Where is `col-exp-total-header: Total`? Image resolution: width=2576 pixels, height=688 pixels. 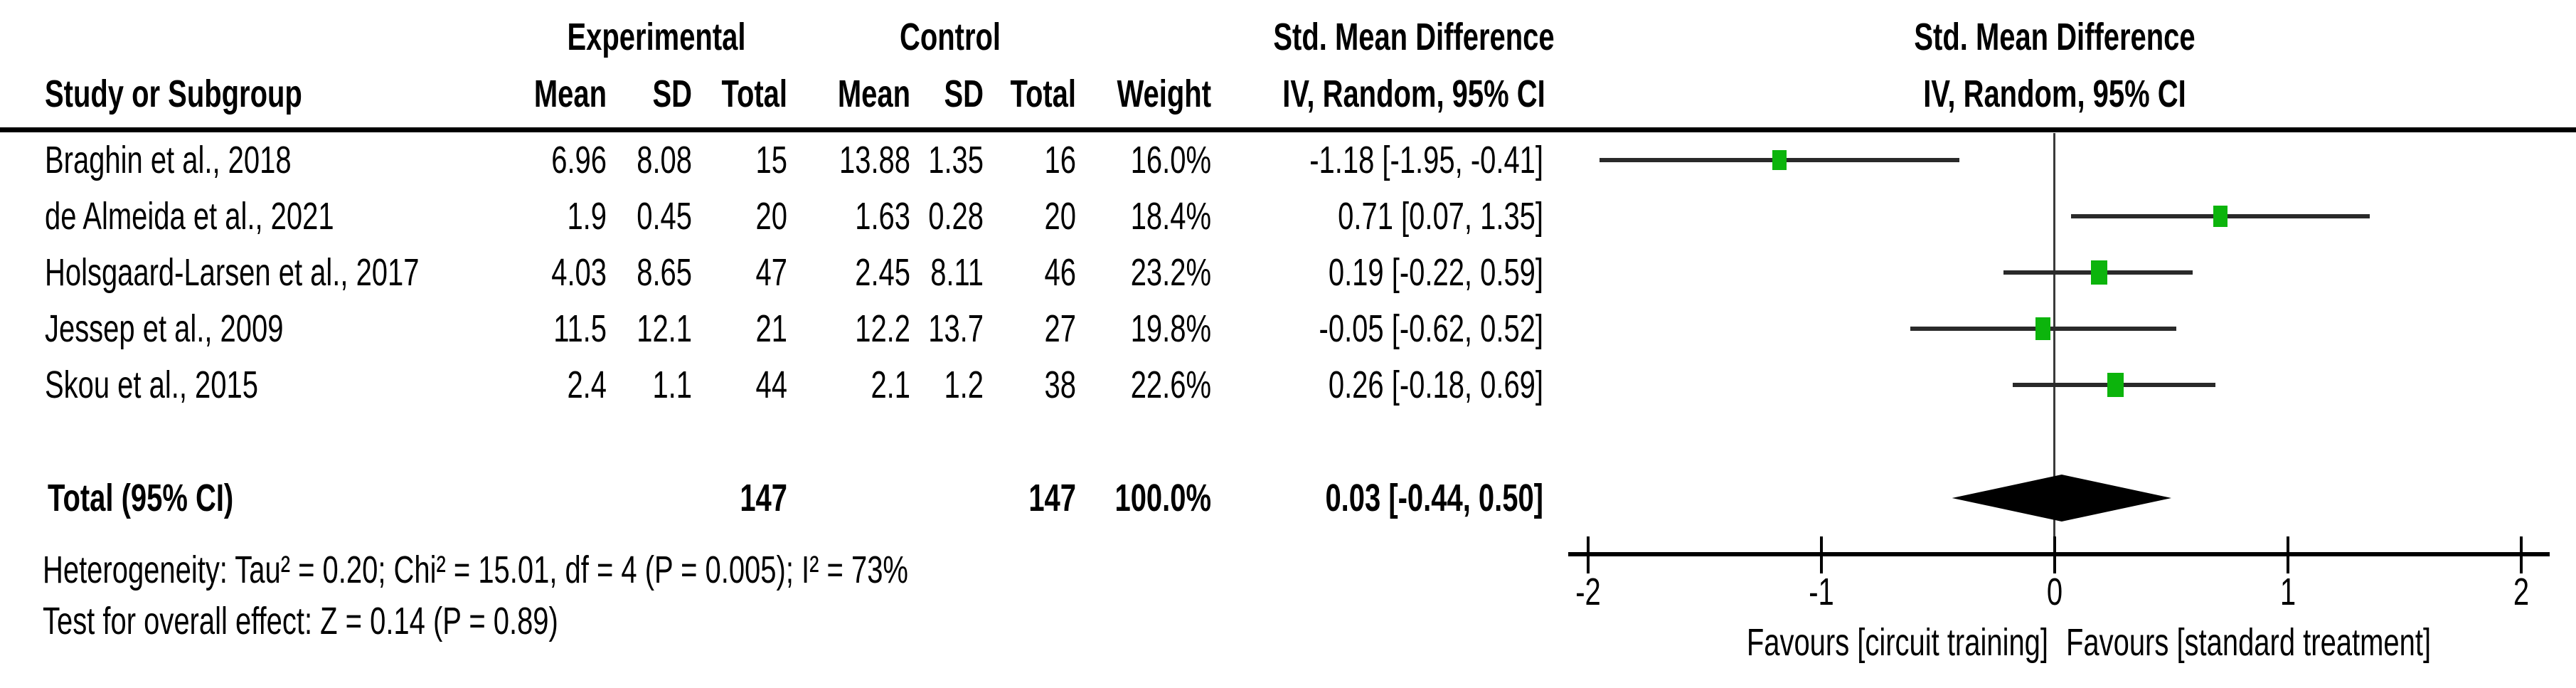 col-exp-total-header: Total is located at coordinates (754, 94).